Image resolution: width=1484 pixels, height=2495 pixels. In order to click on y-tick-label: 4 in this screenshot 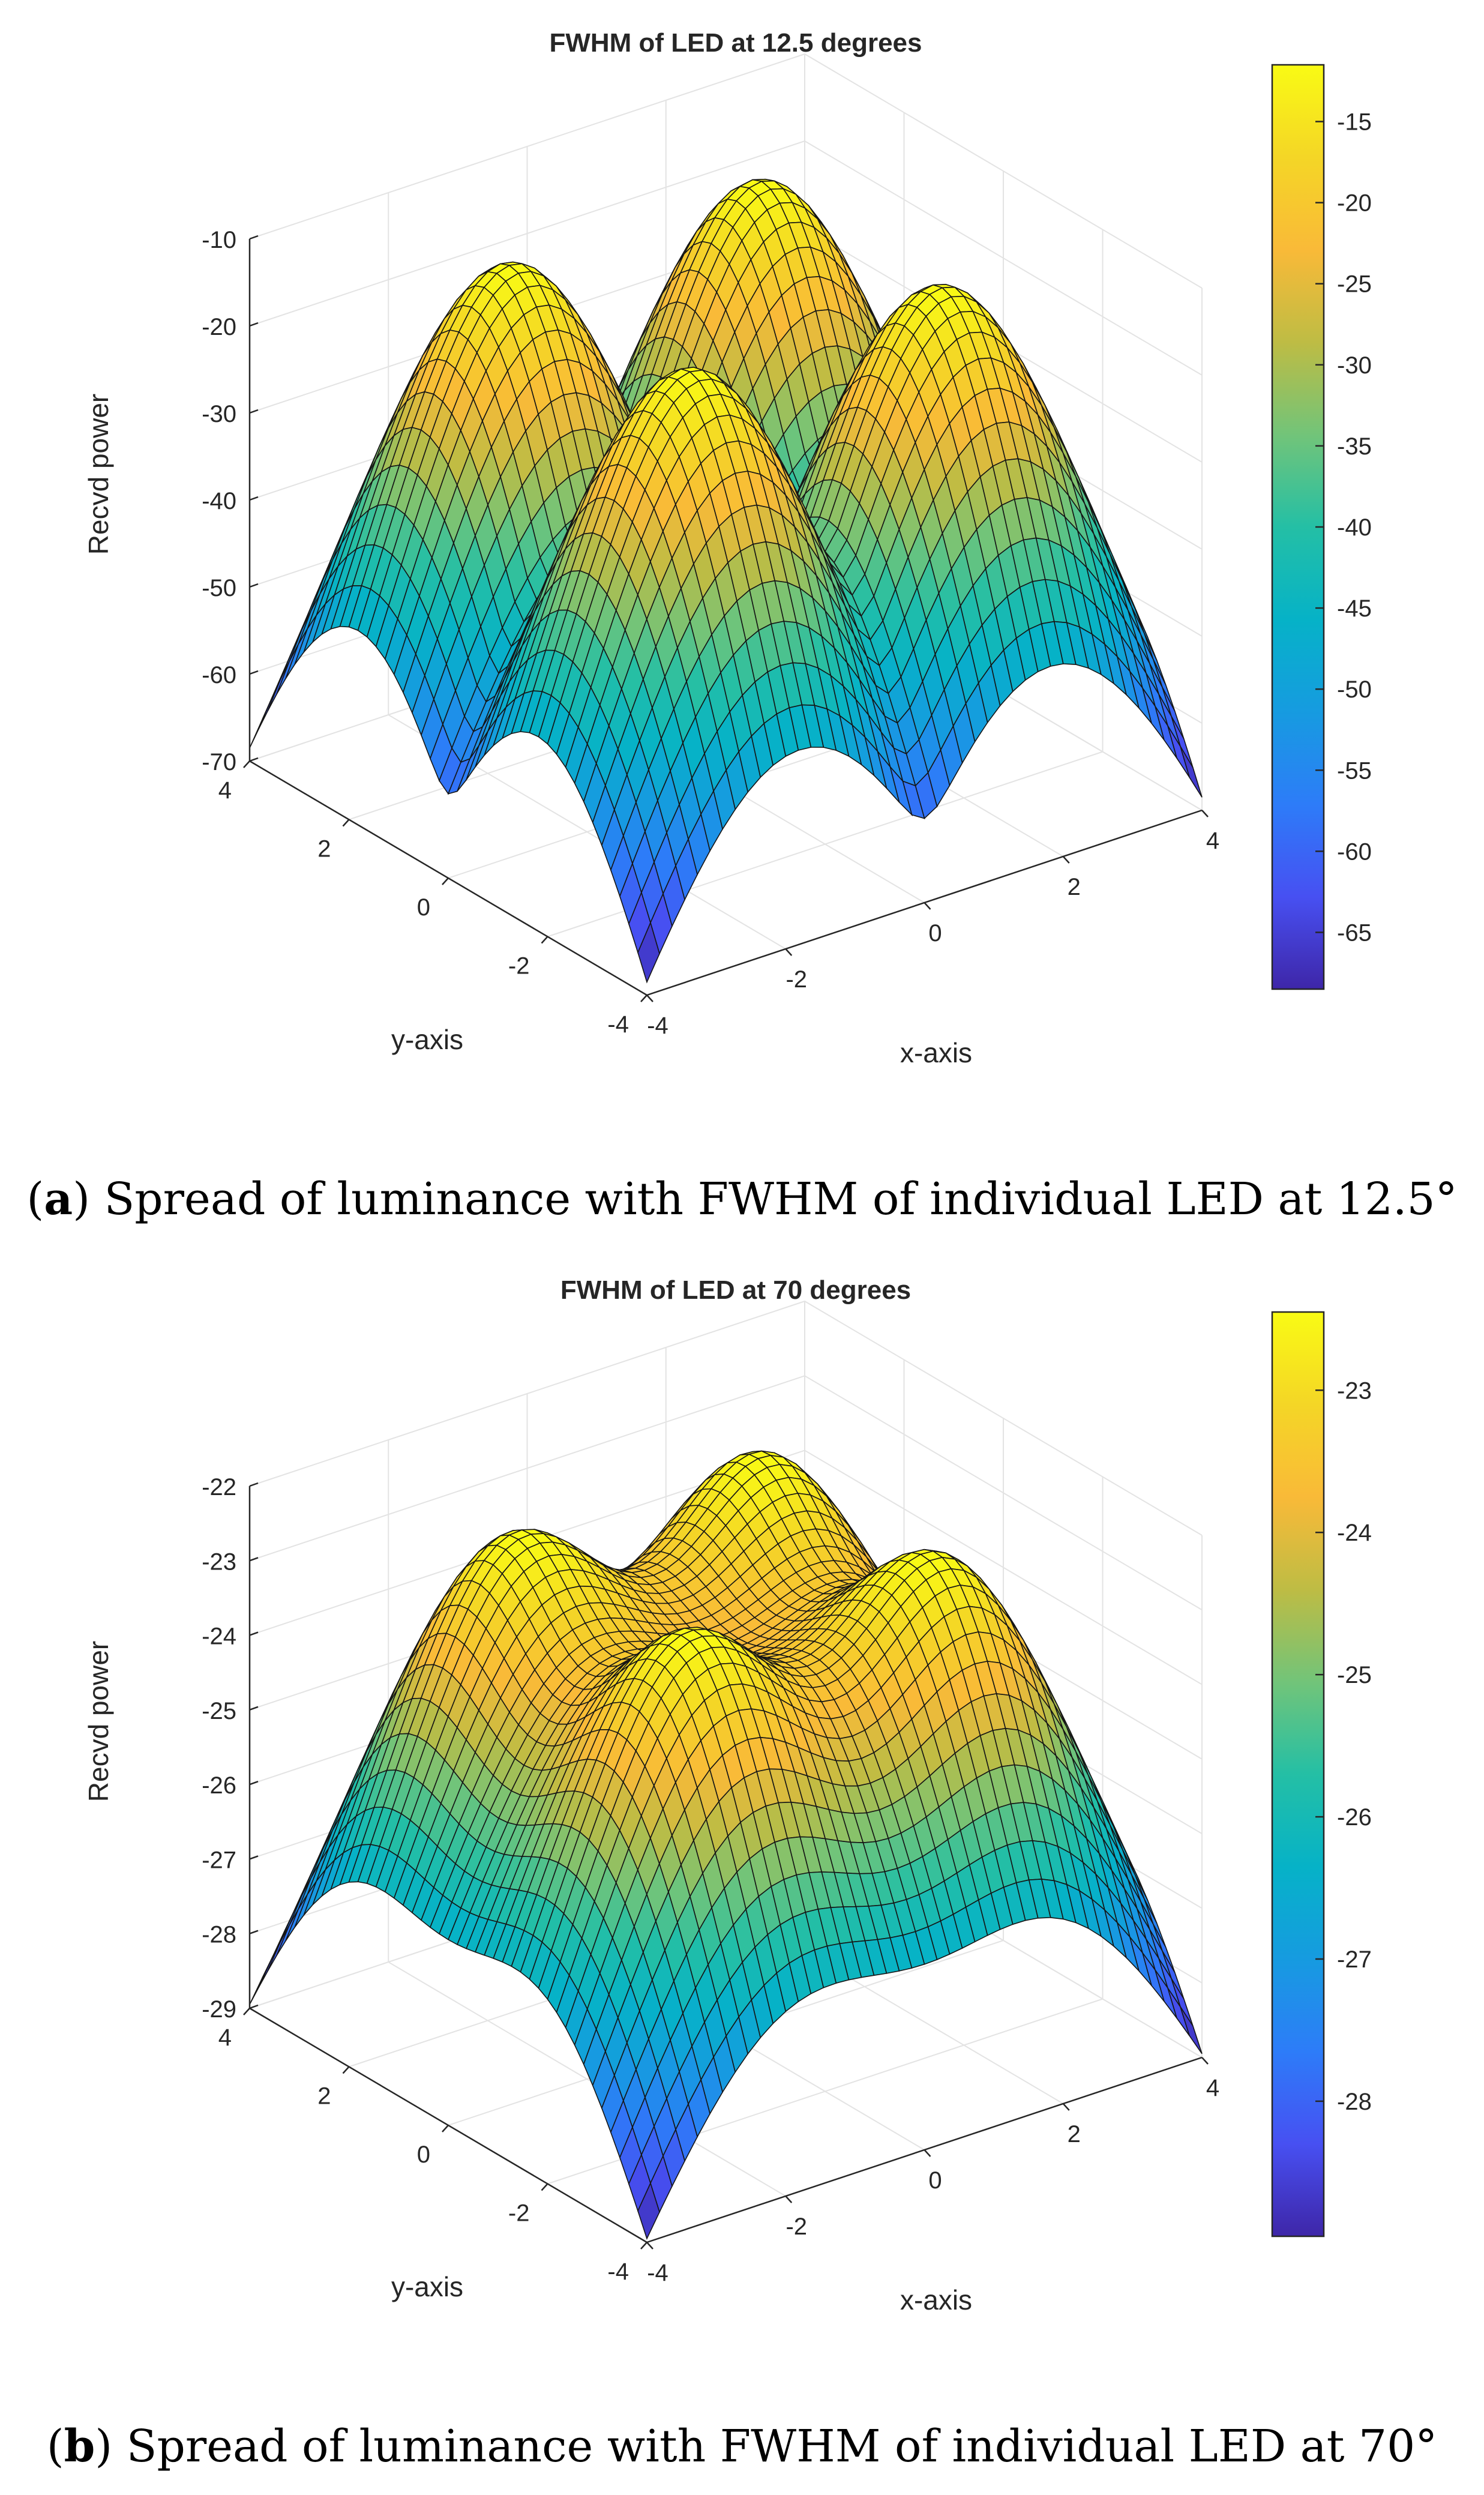, I will do `click(225, 2037)`.